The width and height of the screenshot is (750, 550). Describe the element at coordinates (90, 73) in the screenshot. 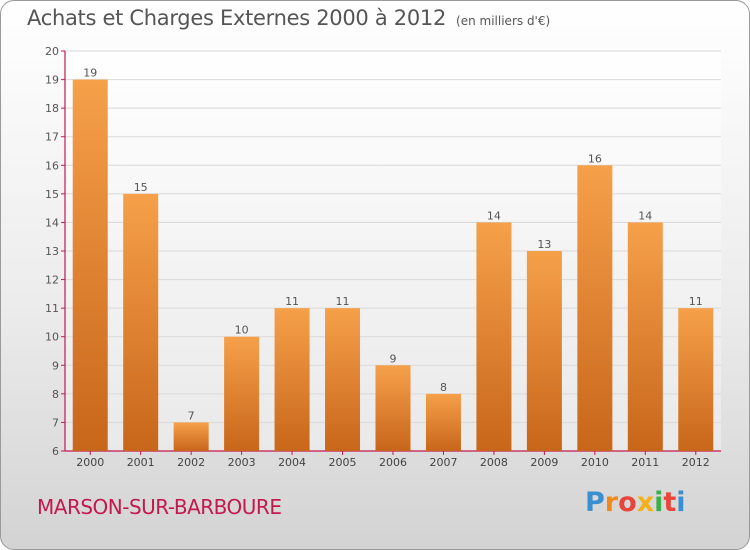

I see `bar-value-label: 19` at that location.